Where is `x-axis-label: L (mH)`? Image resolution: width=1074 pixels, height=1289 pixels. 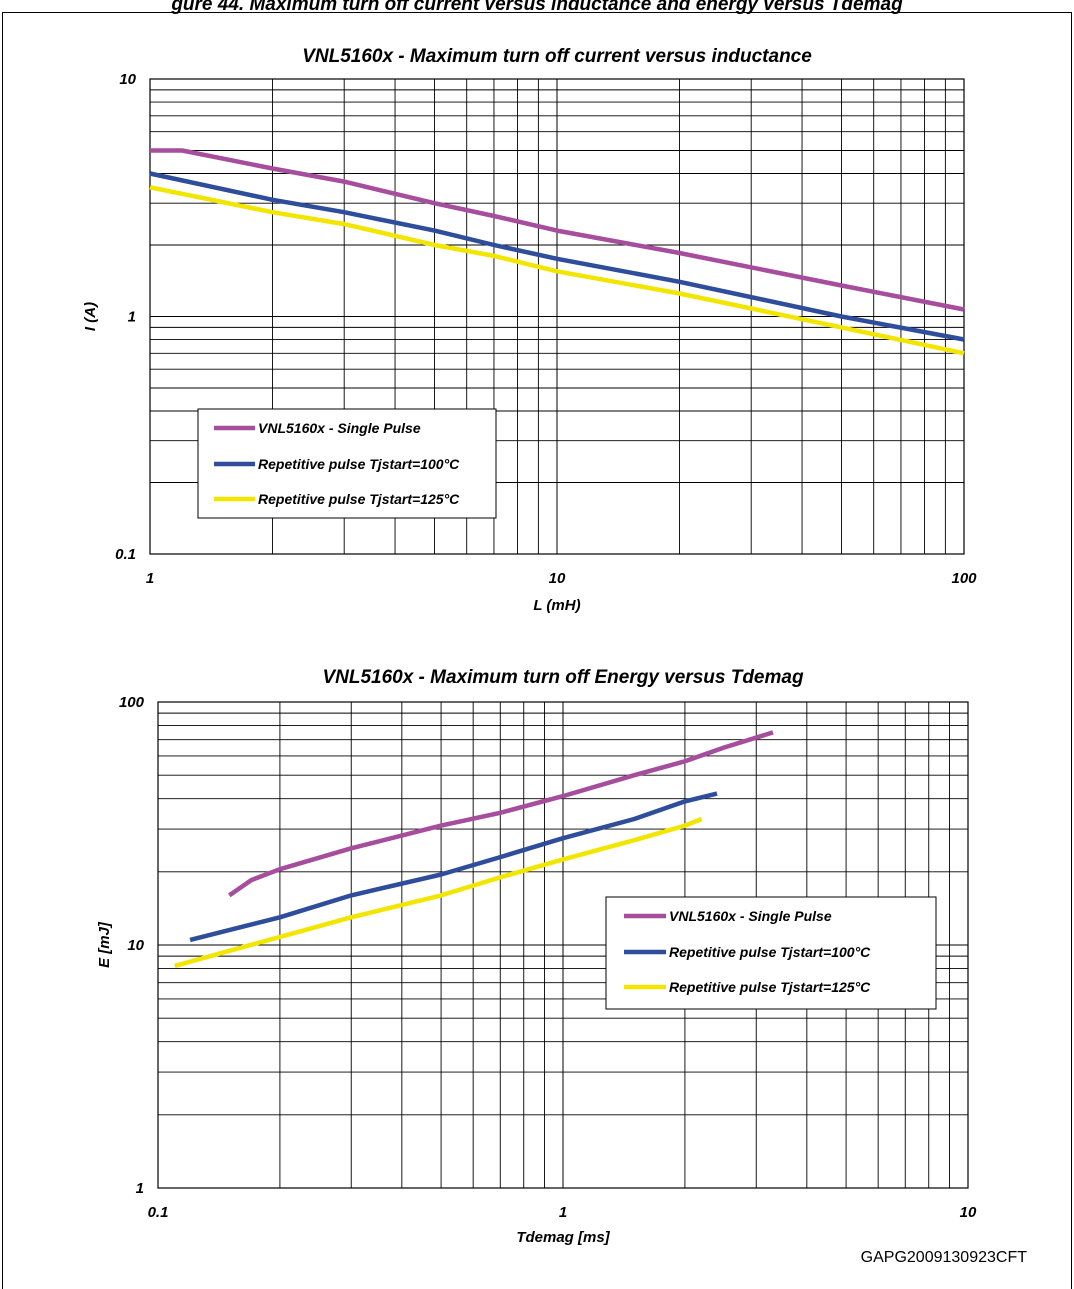 x-axis-label: L (mH) is located at coordinates (556, 605).